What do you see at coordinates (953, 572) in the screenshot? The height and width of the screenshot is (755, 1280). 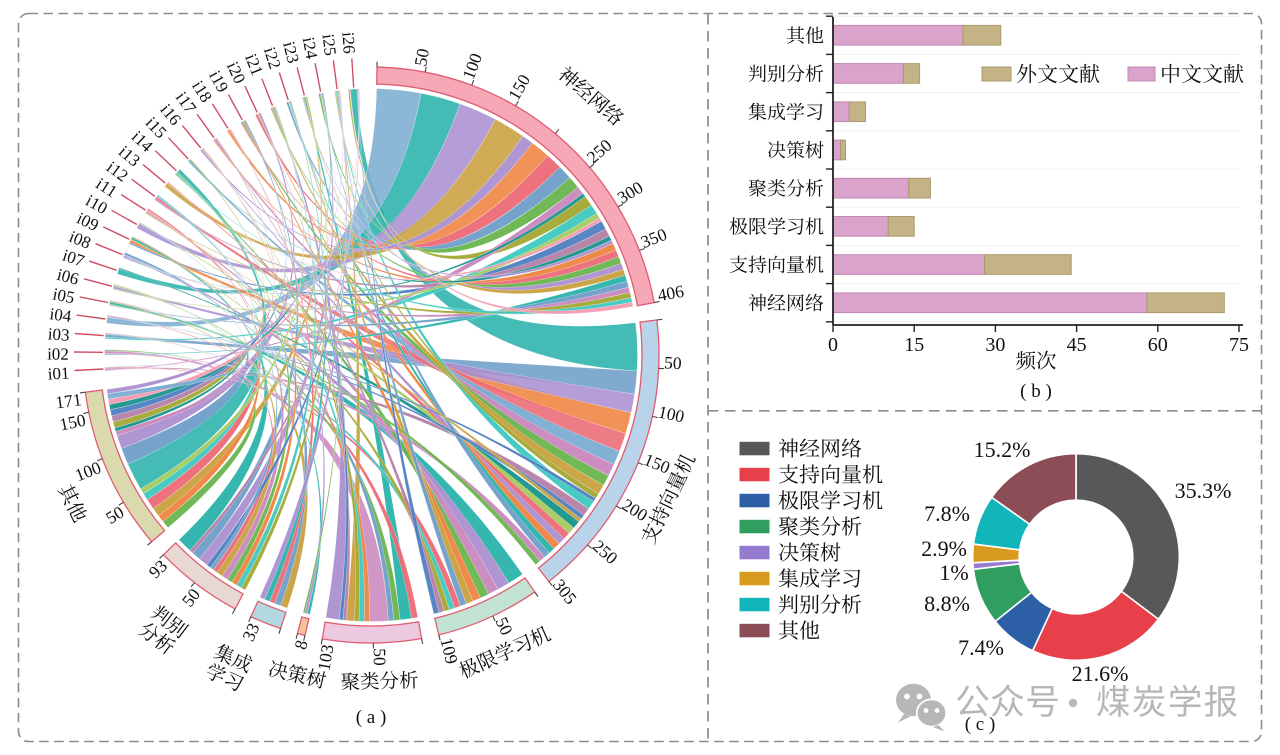 I see `svg-text: 1%` at bounding box center [953, 572].